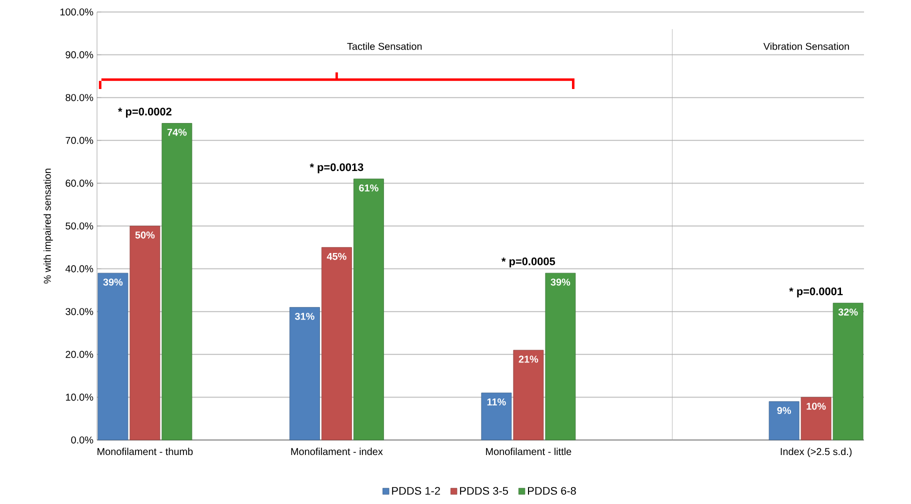 Image resolution: width=911 pixels, height=504 pixels. Describe the element at coordinates (336, 256) in the screenshot. I see `data-label: 45%` at that location.